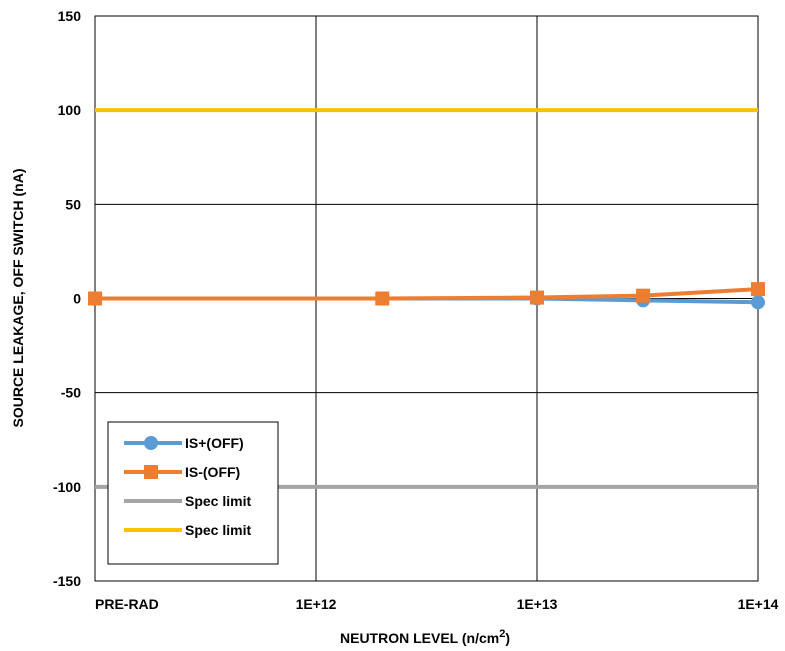  Describe the element at coordinates (67, 581) in the screenshot. I see `y-tick-label: -150` at that location.